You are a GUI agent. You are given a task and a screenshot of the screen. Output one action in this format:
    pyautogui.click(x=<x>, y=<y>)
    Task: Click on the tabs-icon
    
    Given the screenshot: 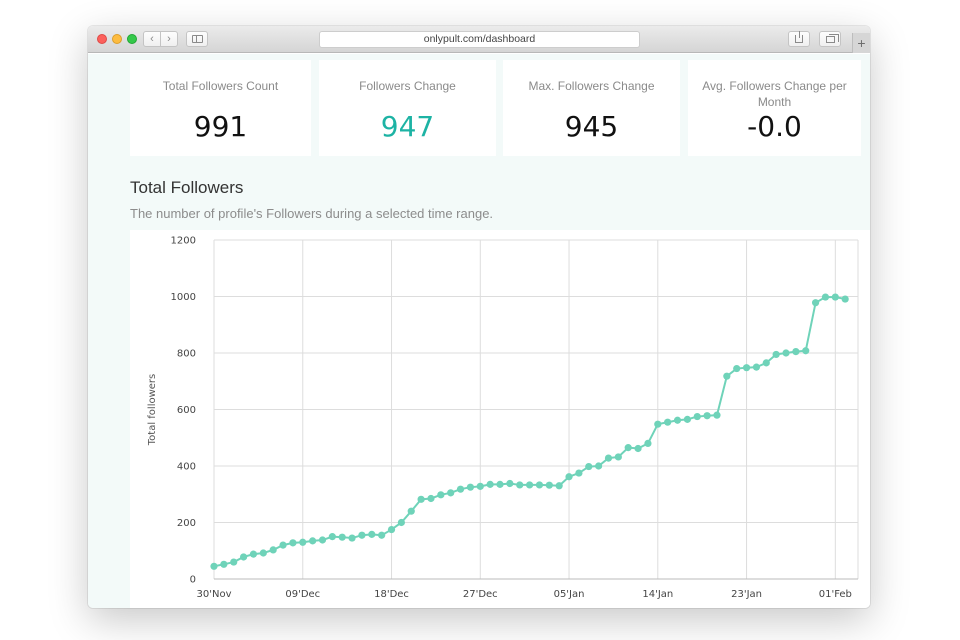 What is the action you would take?
    pyautogui.click(x=832, y=38)
    